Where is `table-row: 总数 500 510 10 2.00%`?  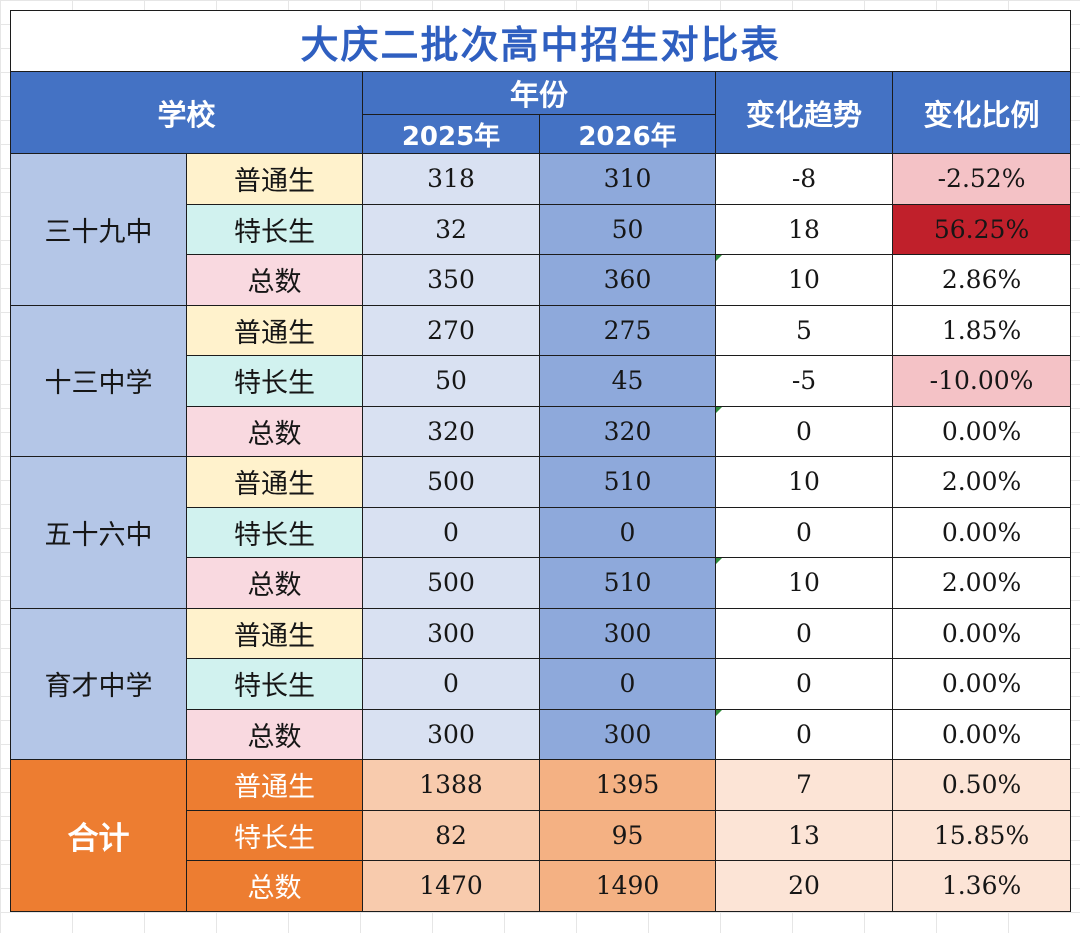
table-row: 总数 500 510 10 2.00% is located at coordinates (541, 583).